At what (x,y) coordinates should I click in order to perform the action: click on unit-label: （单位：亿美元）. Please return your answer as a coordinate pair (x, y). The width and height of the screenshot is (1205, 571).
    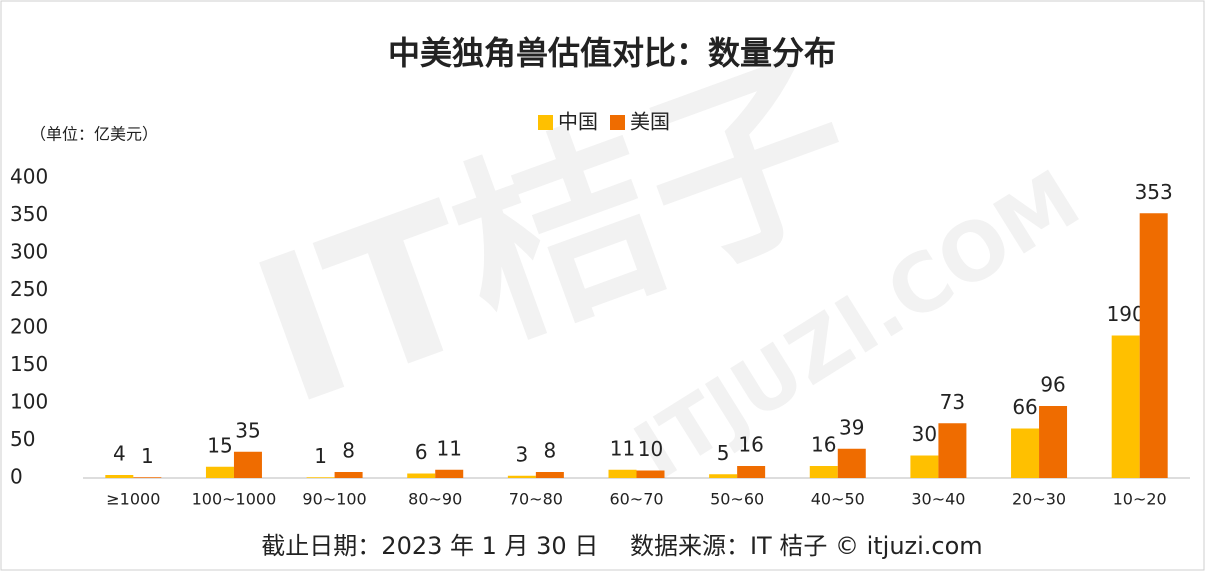
    Looking at the image, I should click on (94, 134).